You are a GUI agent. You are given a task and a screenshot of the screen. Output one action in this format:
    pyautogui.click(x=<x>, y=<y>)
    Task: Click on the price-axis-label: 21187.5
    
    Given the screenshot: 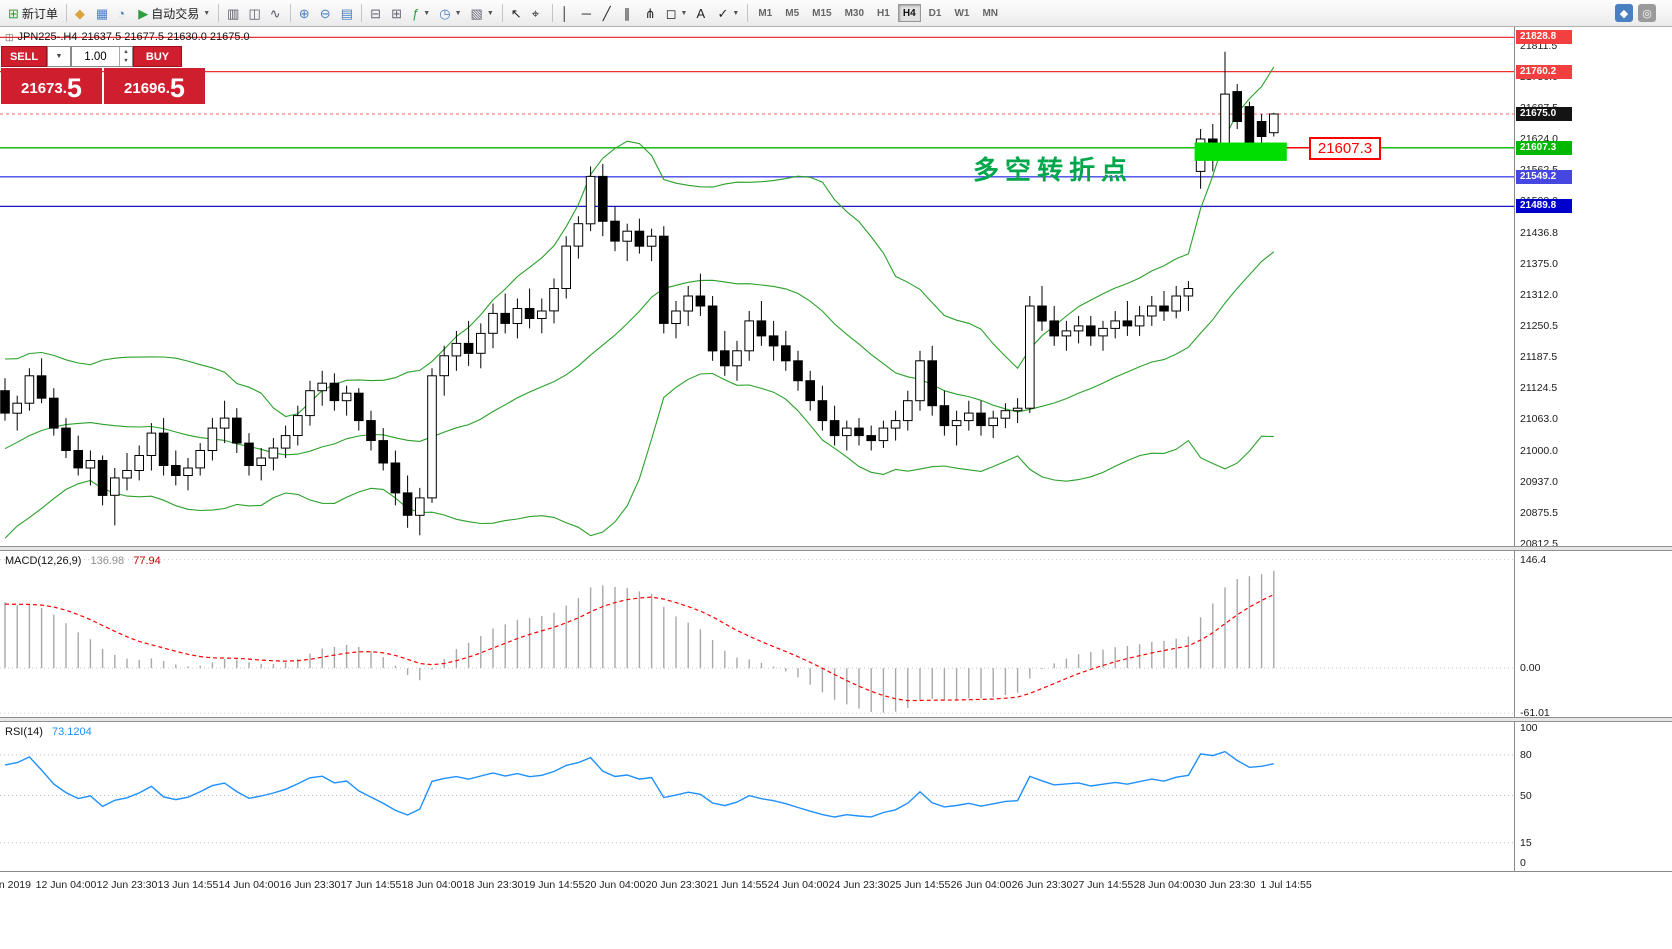 What is the action you would take?
    pyautogui.click(x=1539, y=357)
    